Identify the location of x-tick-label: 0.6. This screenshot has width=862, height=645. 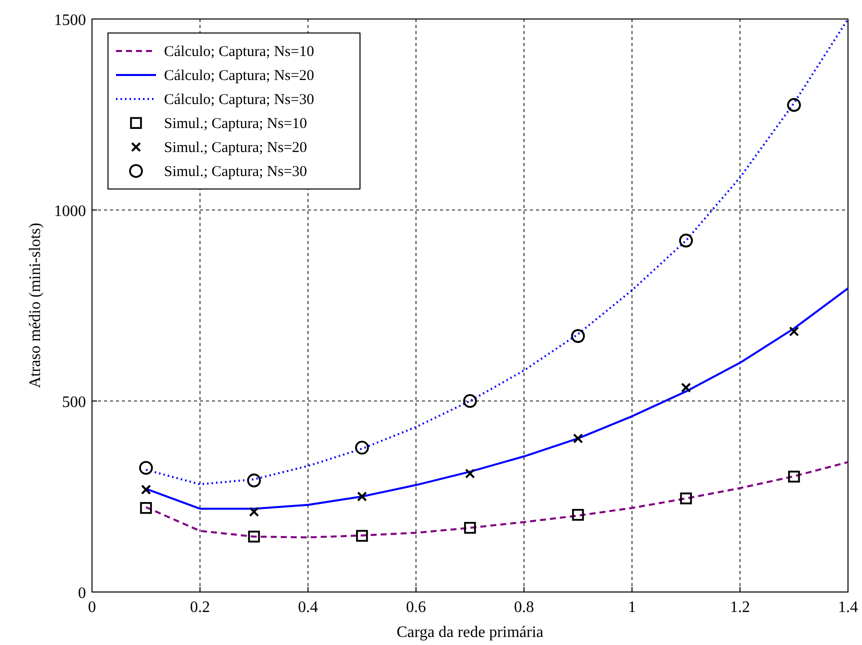
(416, 607).